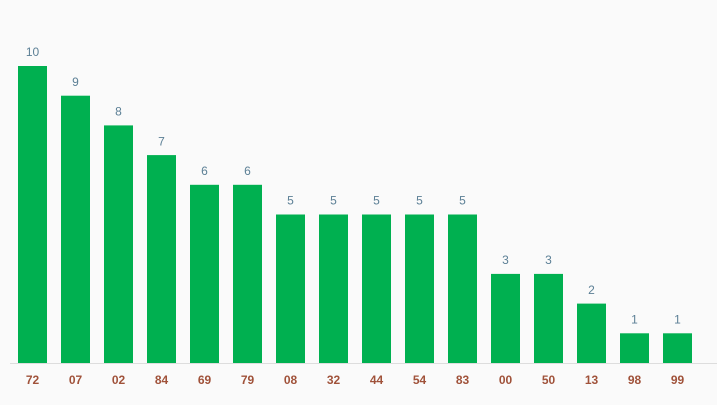  Describe the element at coordinates (118, 112) in the screenshot. I see `value-label: 8` at that location.